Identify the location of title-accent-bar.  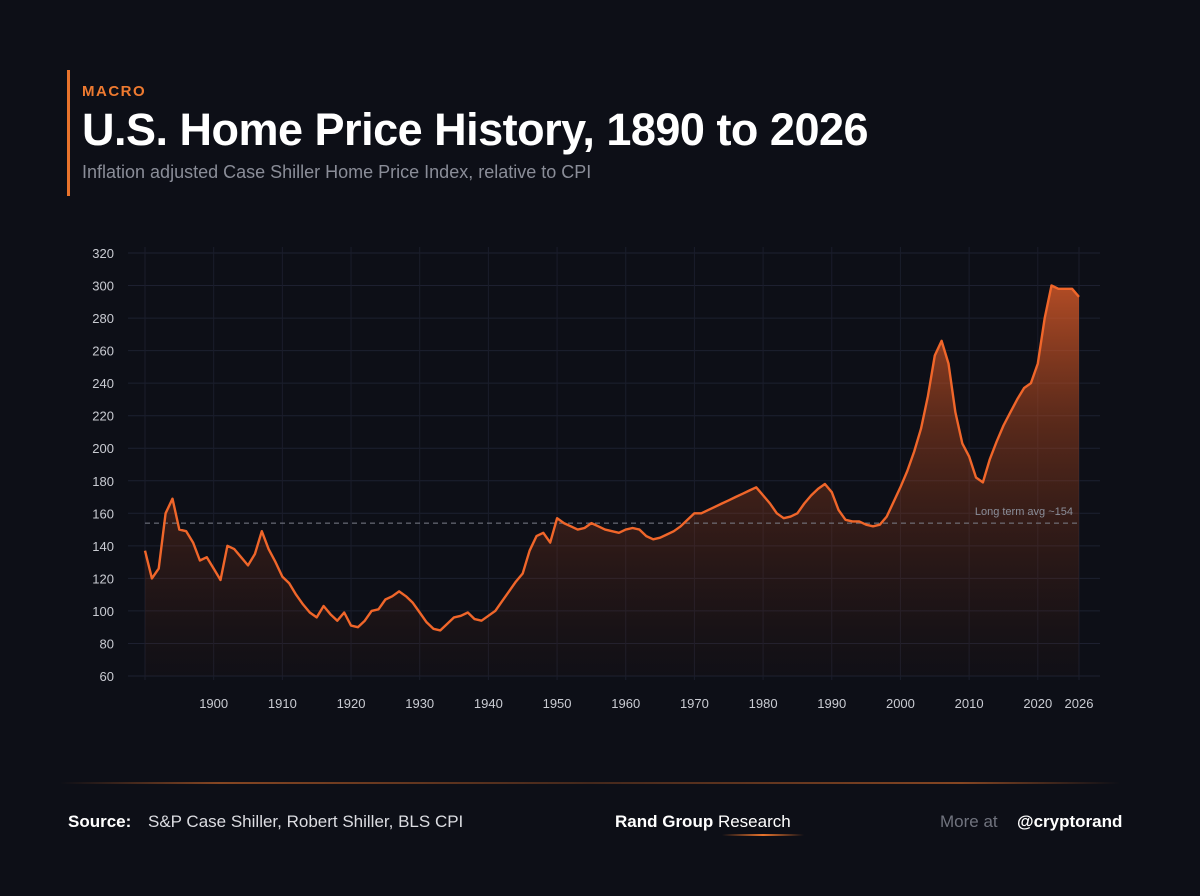
(68, 133).